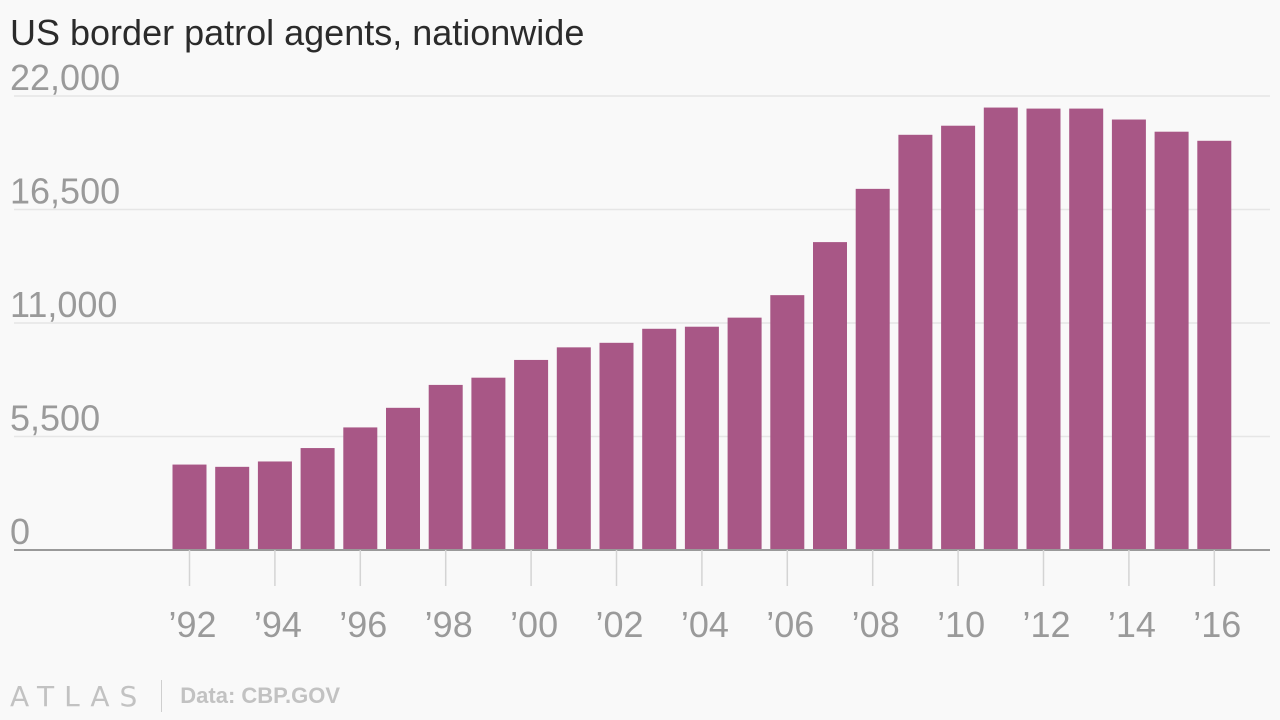 This screenshot has width=1280, height=720. I want to click on y-tick-label: 16,500, so click(65, 191).